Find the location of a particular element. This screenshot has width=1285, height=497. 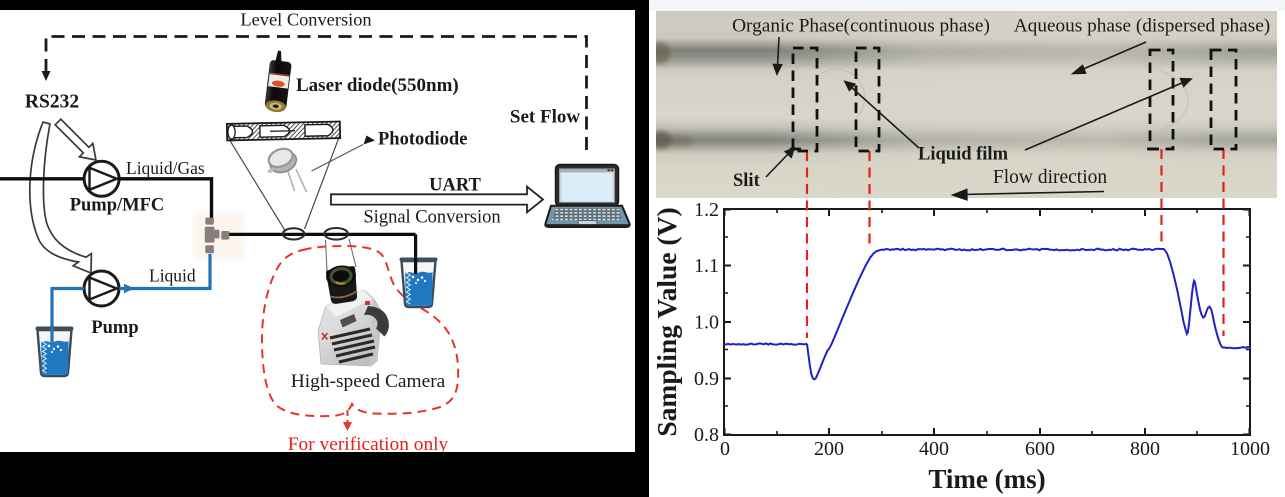

svg-text: 600 is located at coordinates (1040, 449).